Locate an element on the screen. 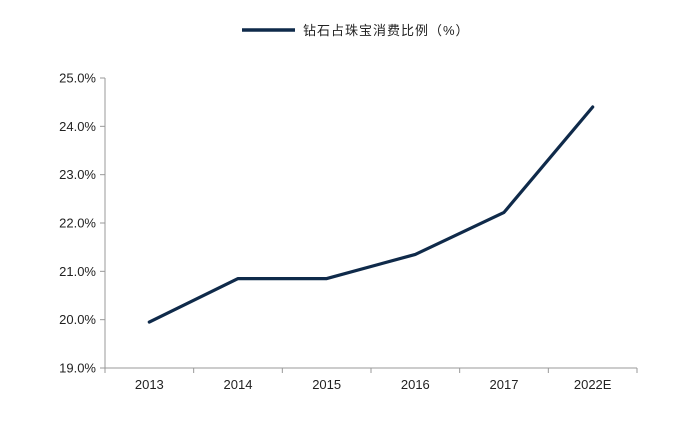 The width and height of the screenshot is (700, 423). legend-label: 钻石占珠宝消费比例（%） is located at coordinates (386, 30).